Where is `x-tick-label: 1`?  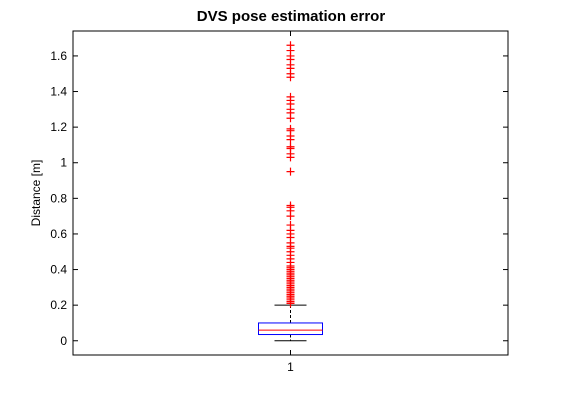
x-tick-label: 1 is located at coordinates (290, 367).